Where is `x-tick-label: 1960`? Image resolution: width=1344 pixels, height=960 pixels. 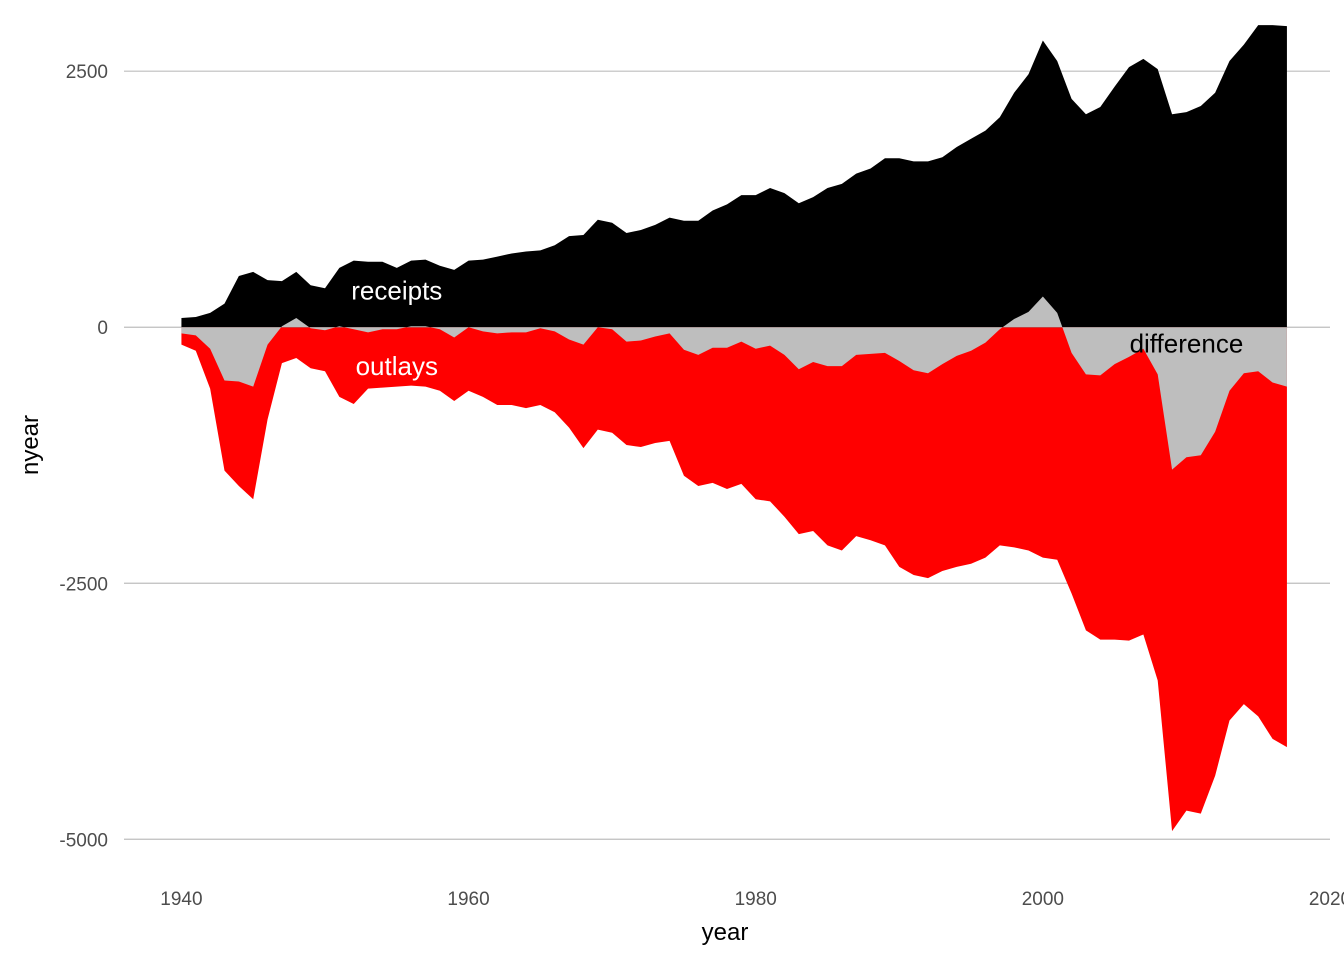 x-tick-label: 1960 is located at coordinates (468, 899).